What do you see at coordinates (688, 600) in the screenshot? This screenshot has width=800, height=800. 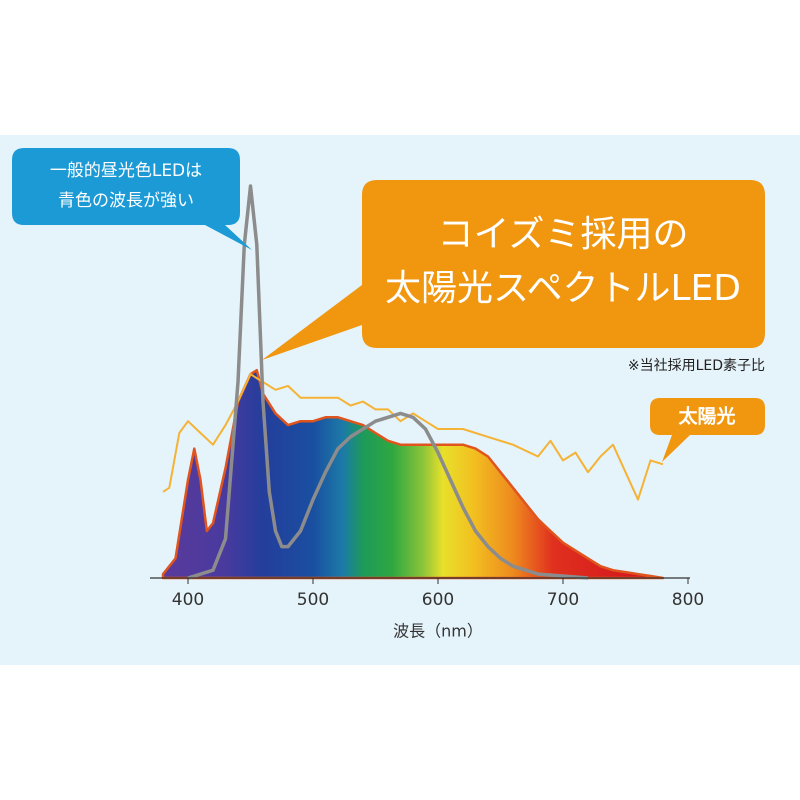 I see `x-tick-label: 800` at bounding box center [688, 600].